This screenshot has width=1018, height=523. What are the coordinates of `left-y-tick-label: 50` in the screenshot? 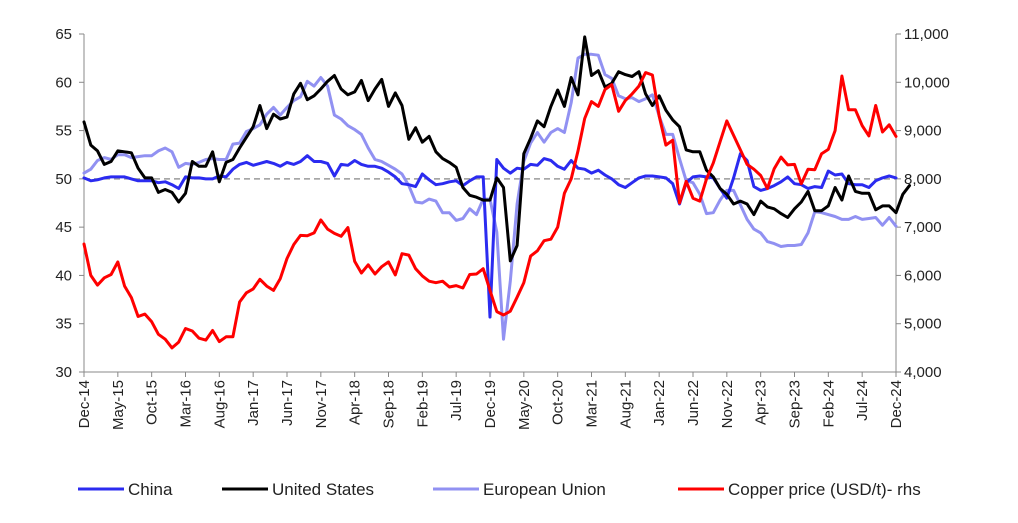 It's located at (63, 179).